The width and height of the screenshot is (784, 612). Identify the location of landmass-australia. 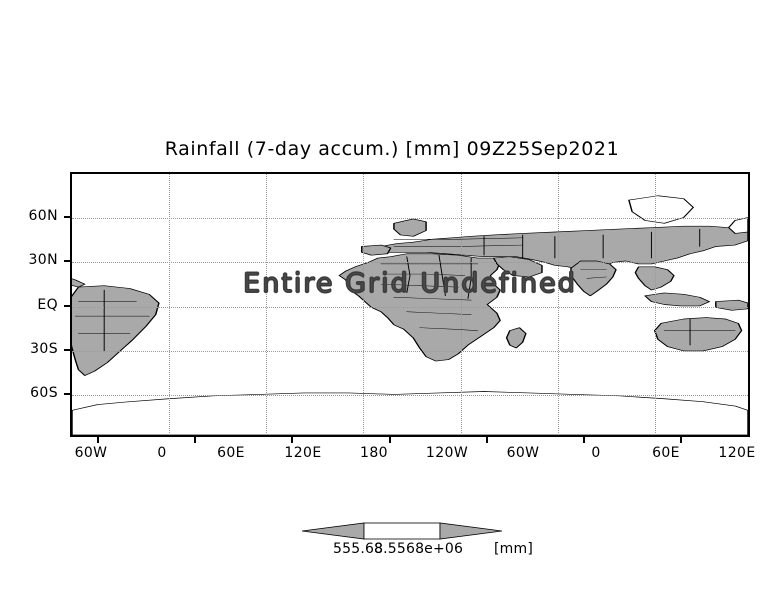
(698, 334).